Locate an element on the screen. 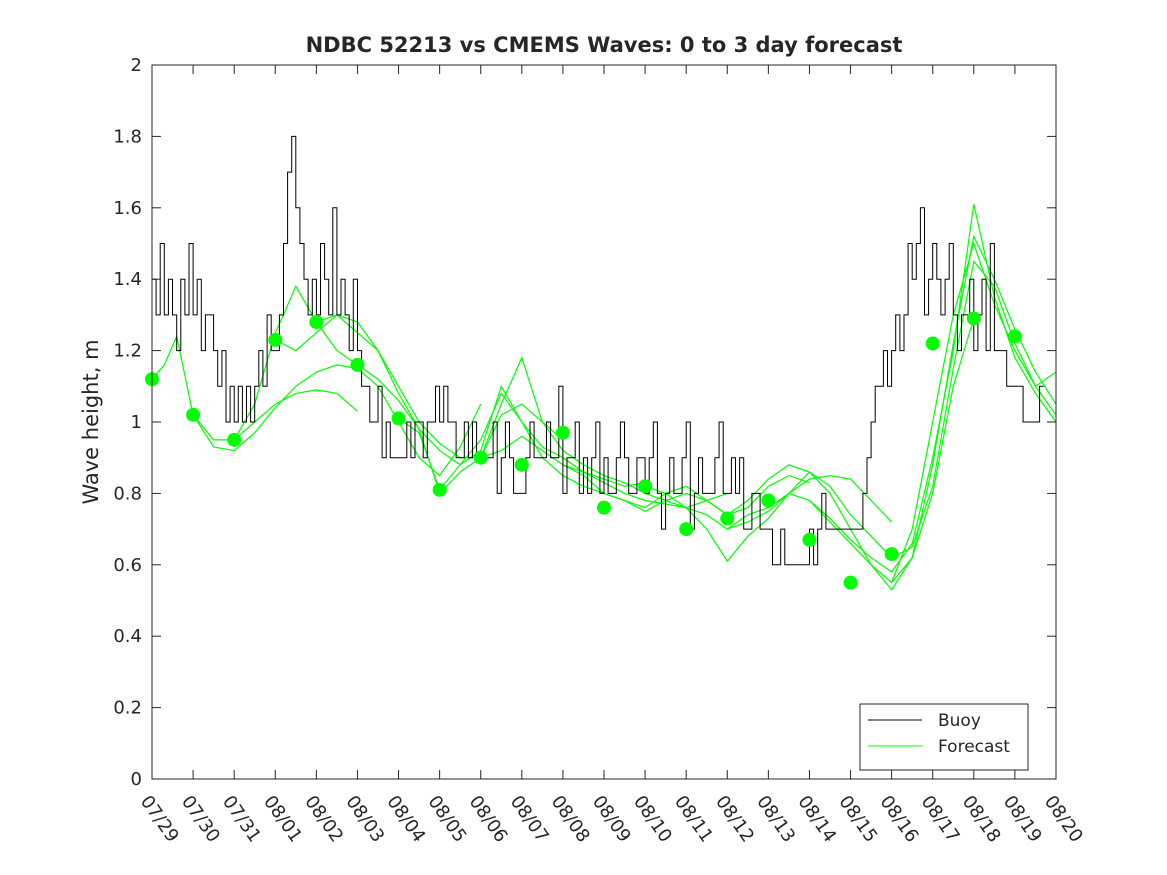 The image size is (1167, 875). y-tick-label: 0.4 is located at coordinates (127, 636).